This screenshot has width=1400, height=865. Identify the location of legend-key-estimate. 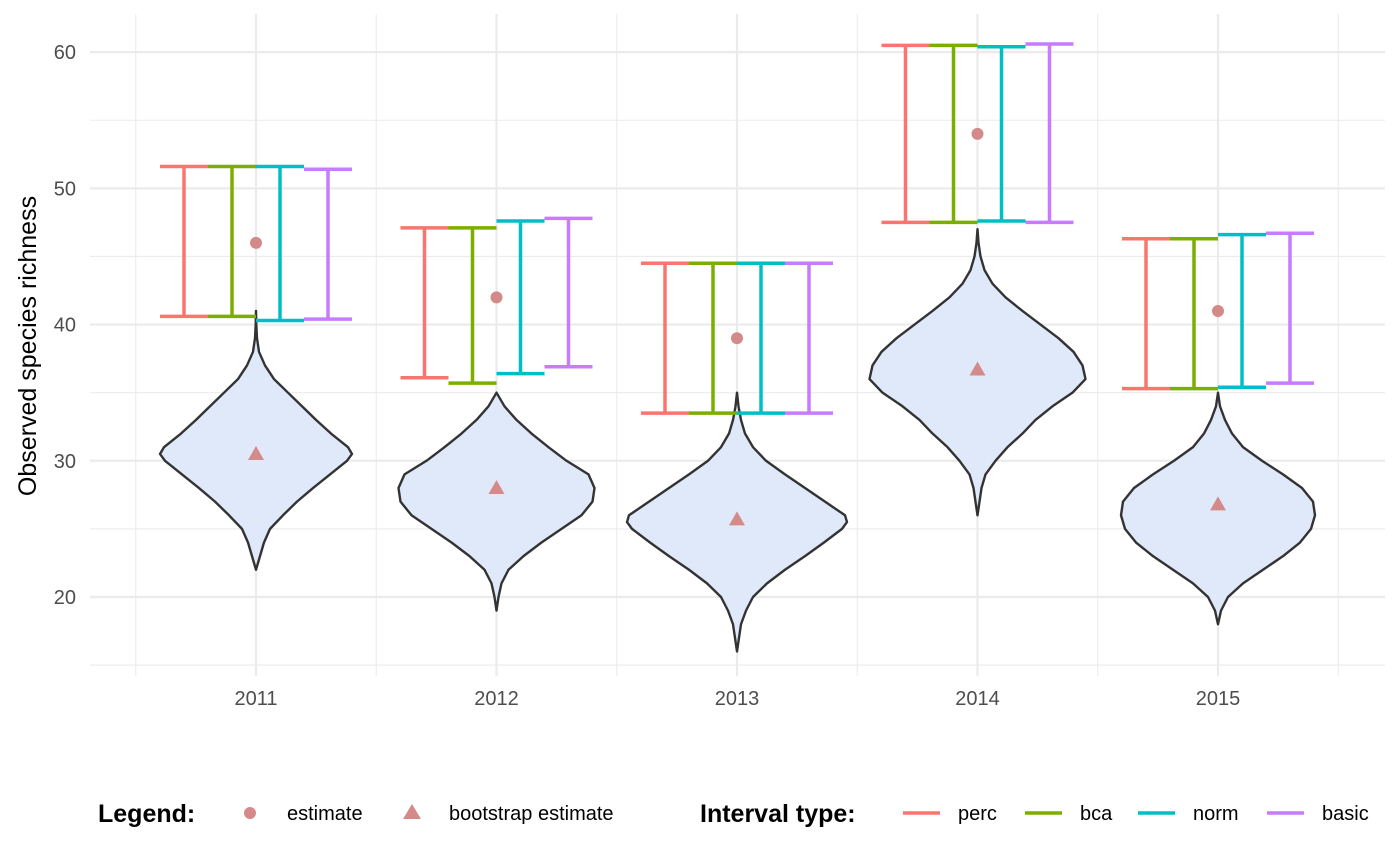
(250, 813).